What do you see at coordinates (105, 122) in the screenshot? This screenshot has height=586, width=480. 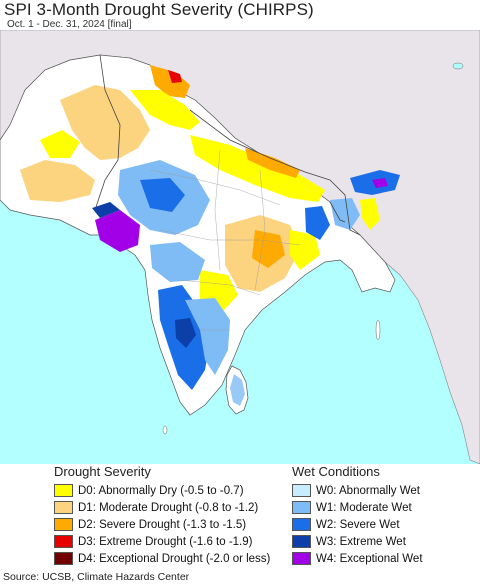 I see `drought-area-northwest` at bounding box center [105, 122].